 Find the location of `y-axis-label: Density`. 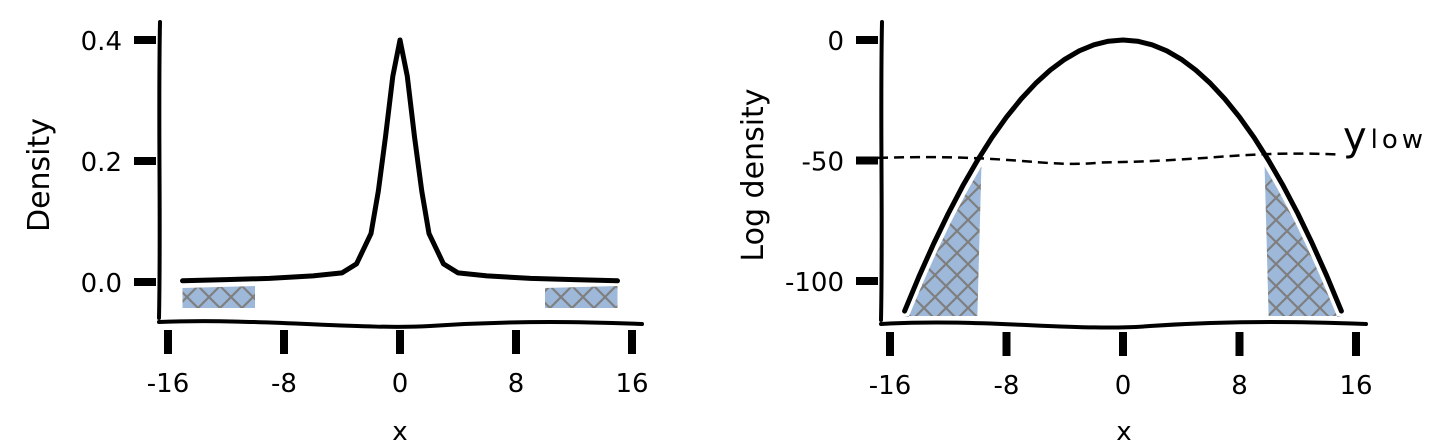

y-axis-label: Density is located at coordinates (39, 175).